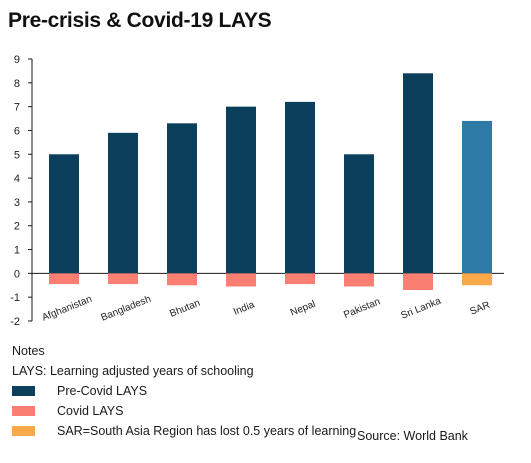 The width and height of the screenshot is (531, 463). Describe the element at coordinates (359, 280) in the screenshot. I see `bar-covid-pakistan` at that location.